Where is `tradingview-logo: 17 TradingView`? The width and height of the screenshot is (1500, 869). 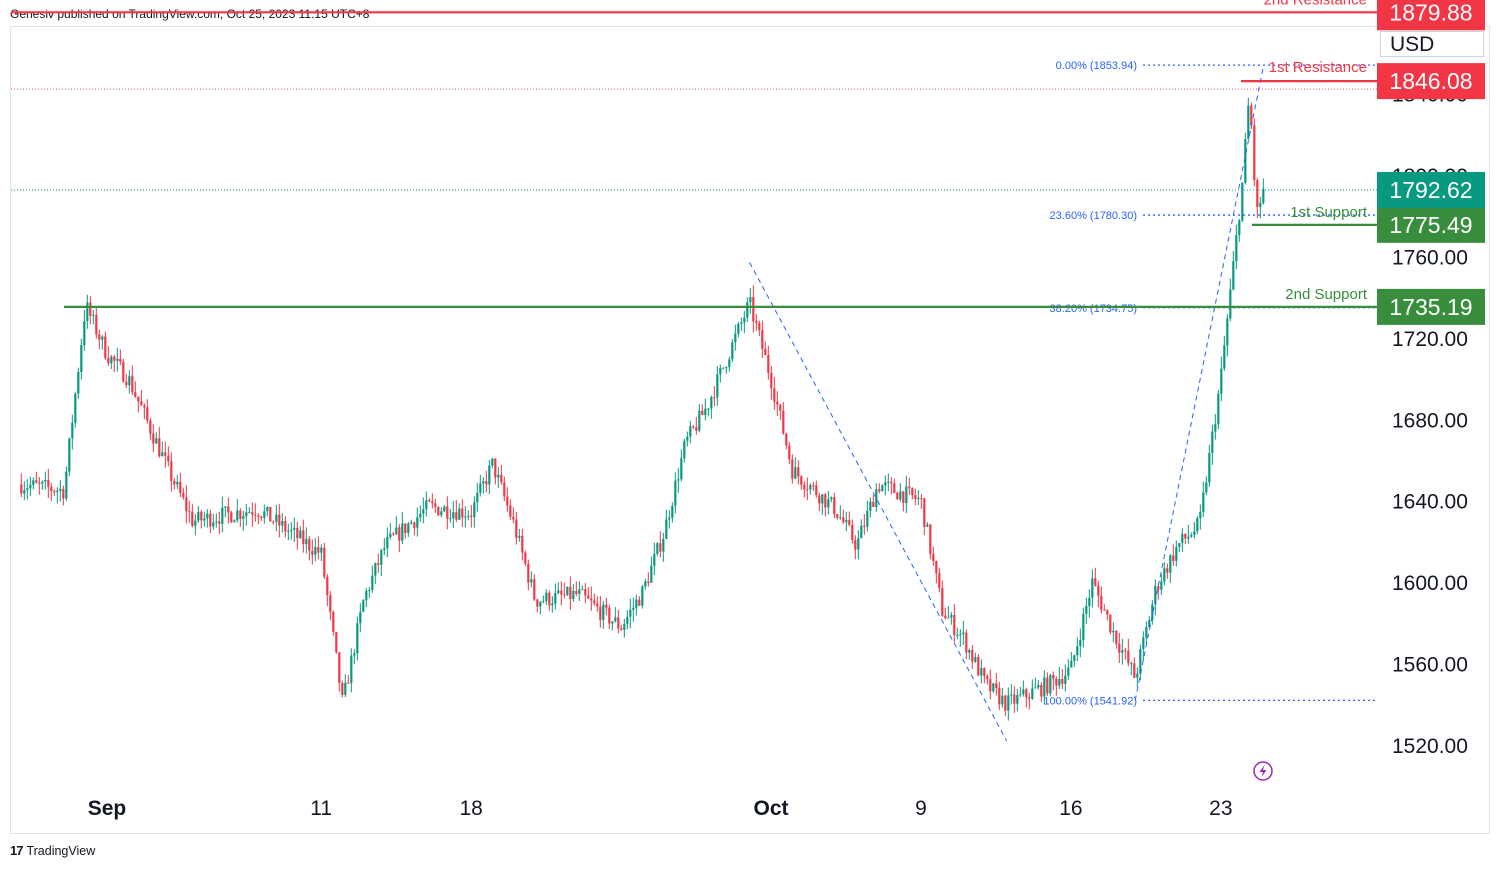
tradingview-logo: 17 TradingView is located at coordinates (52, 850).